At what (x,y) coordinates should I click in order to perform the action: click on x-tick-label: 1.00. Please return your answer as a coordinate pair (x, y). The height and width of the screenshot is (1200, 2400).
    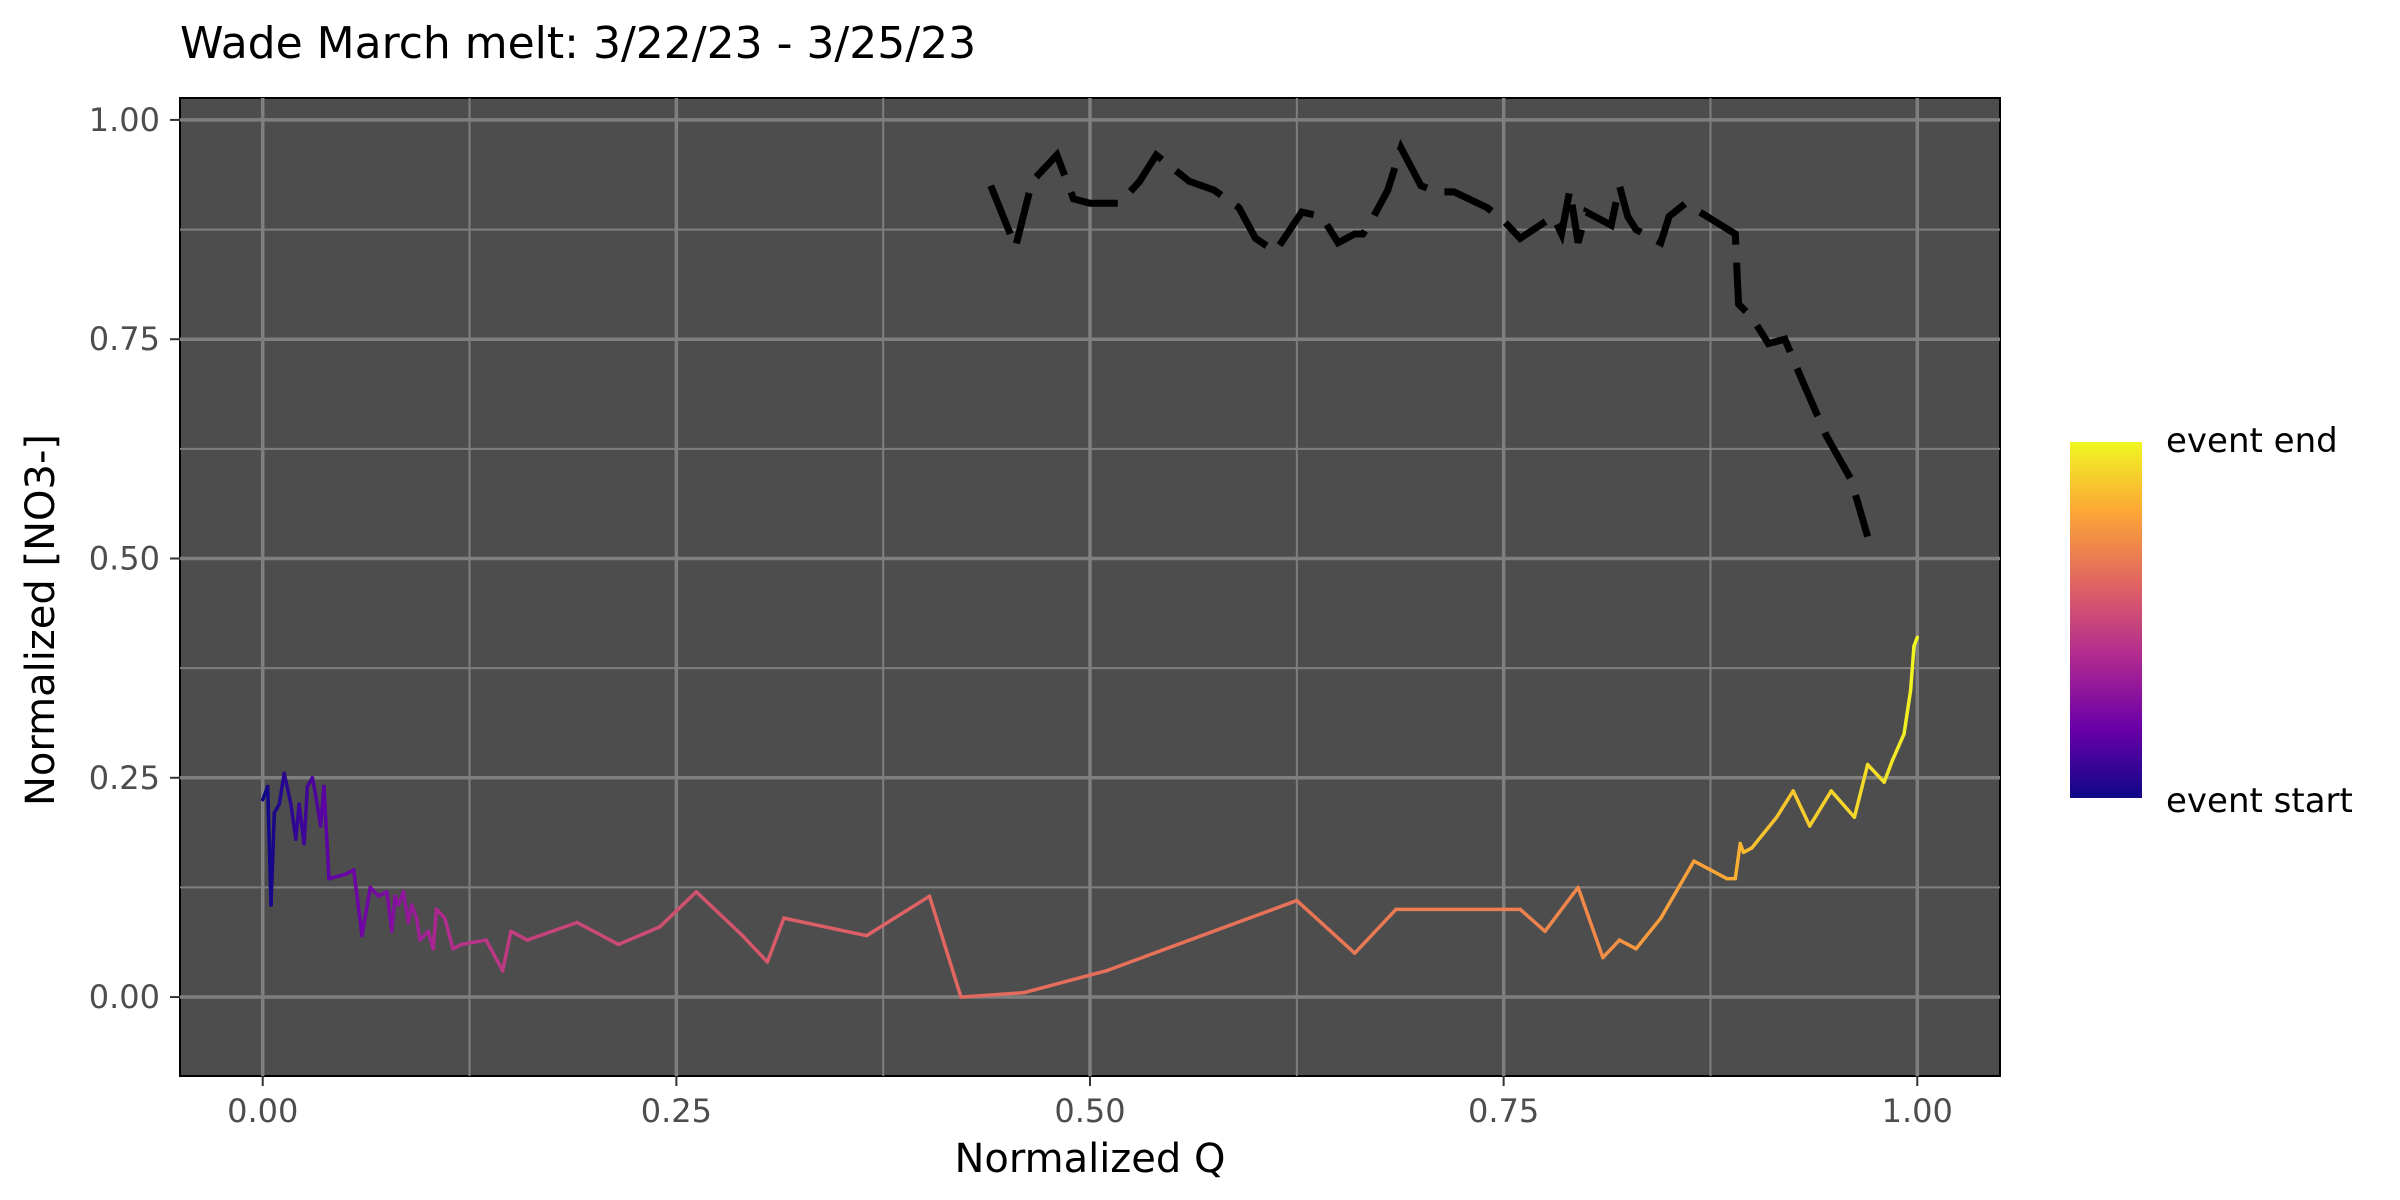
    Looking at the image, I should click on (1917, 1111).